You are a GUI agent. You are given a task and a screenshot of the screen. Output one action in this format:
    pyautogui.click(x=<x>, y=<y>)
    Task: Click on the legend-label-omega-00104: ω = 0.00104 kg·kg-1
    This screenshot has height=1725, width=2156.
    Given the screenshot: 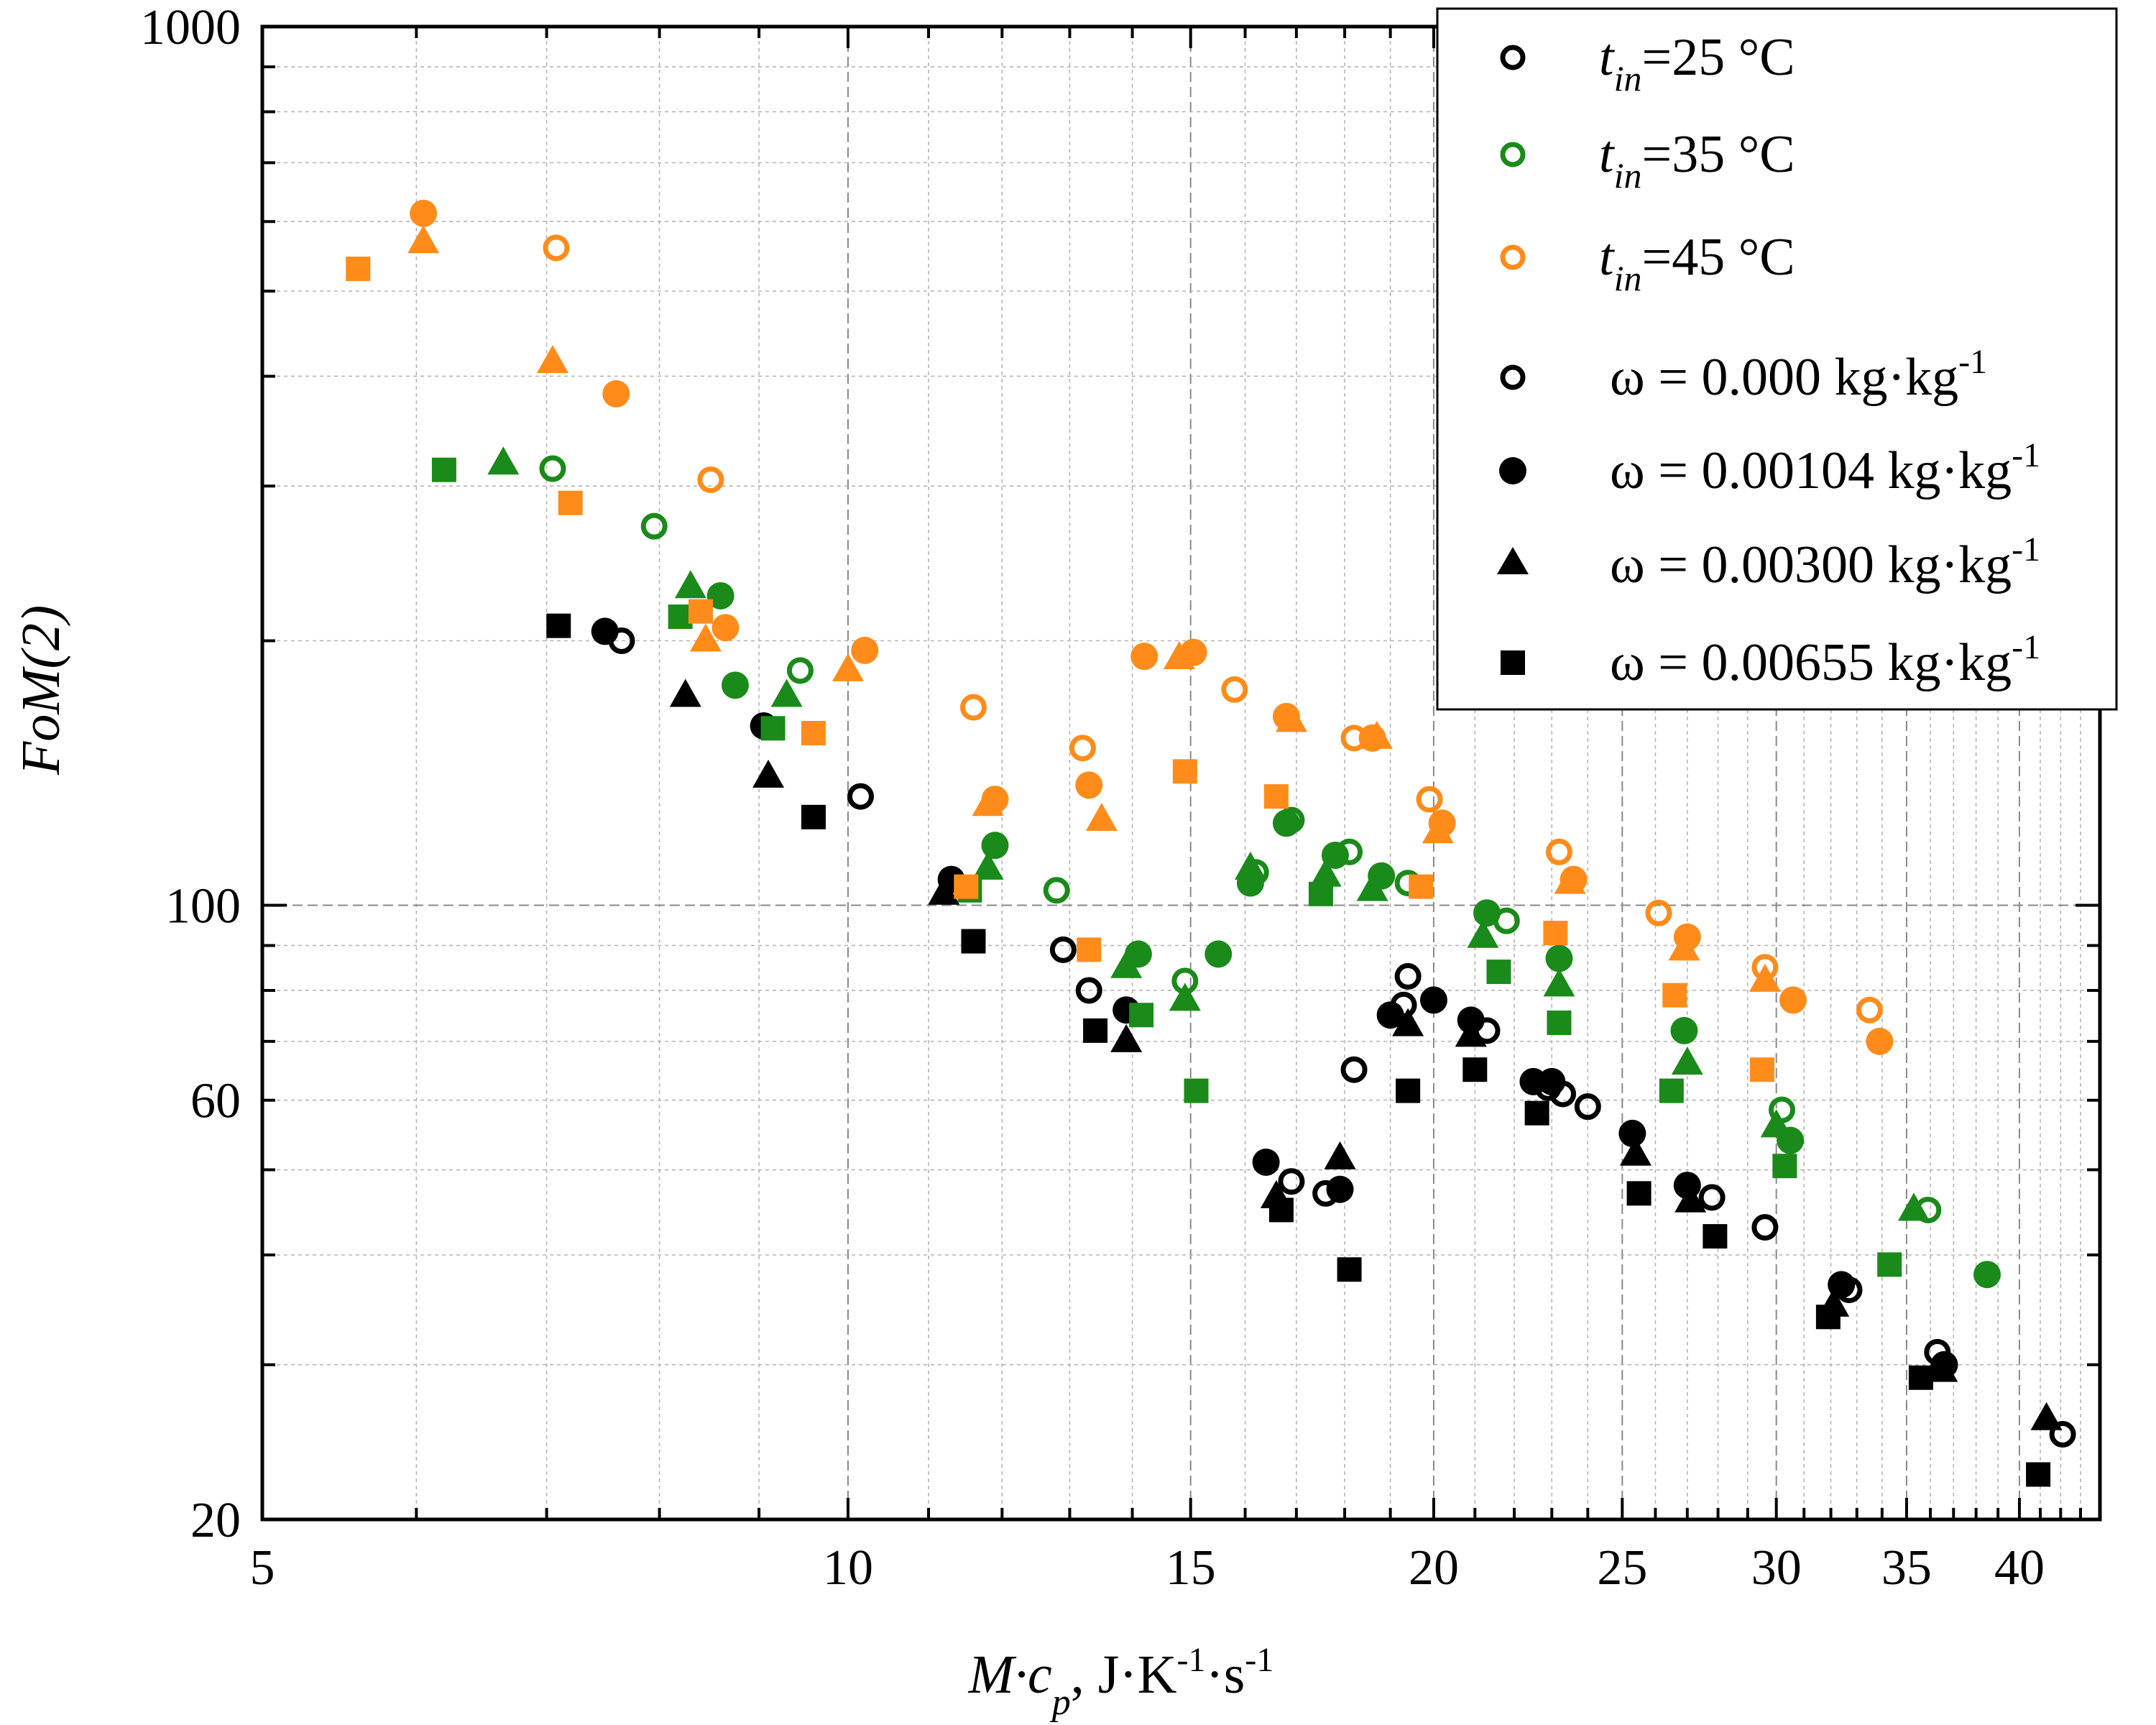 What is the action you would take?
    pyautogui.click(x=1825, y=468)
    